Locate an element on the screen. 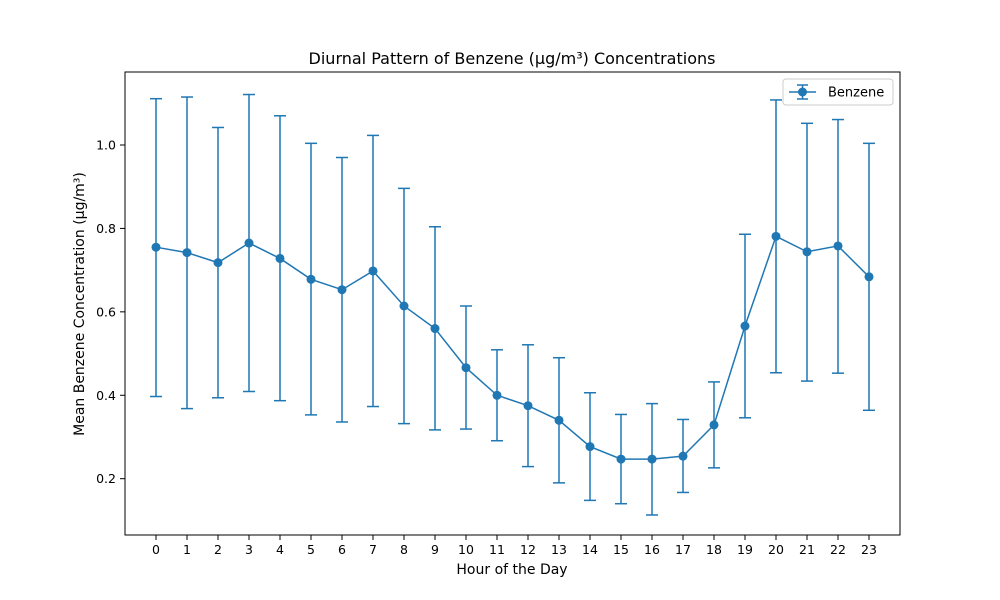  x-tick-label: 21 is located at coordinates (807, 549).